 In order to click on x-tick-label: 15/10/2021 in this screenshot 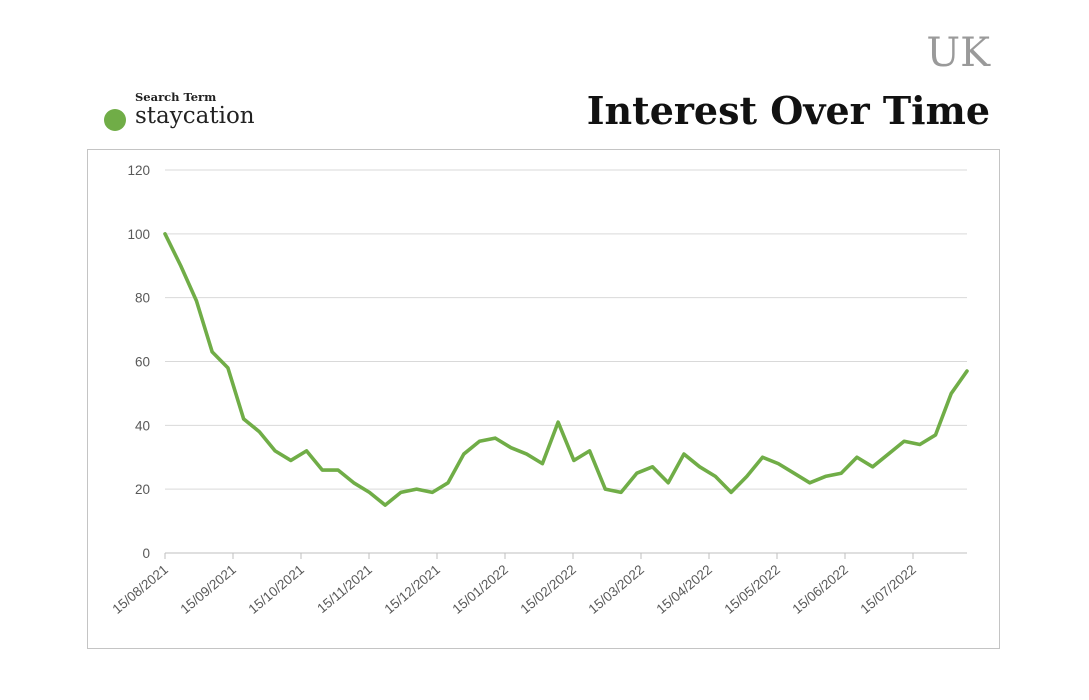, I will do `click(276, 589)`.